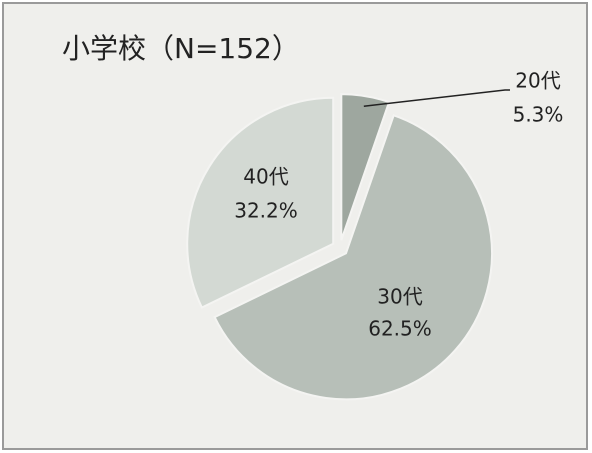  What do you see at coordinates (436, 98) in the screenshot?
I see `leader-line` at bounding box center [436, 98].